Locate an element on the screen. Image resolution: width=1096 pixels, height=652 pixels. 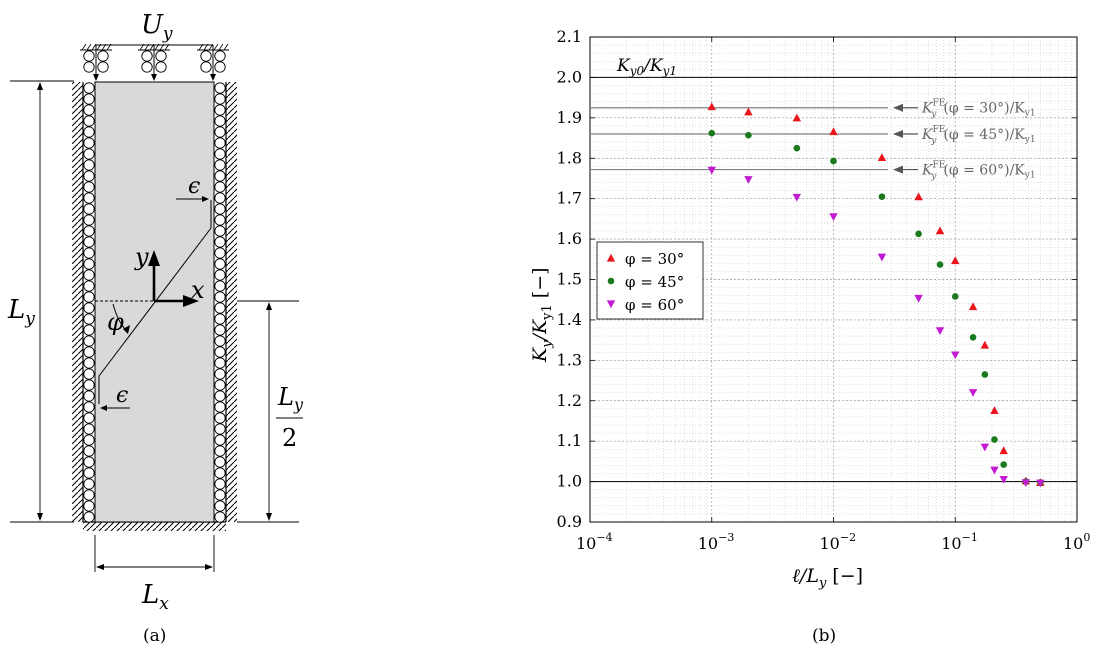
y-tick-label: 2.0 is located at coordinates (569, 76).